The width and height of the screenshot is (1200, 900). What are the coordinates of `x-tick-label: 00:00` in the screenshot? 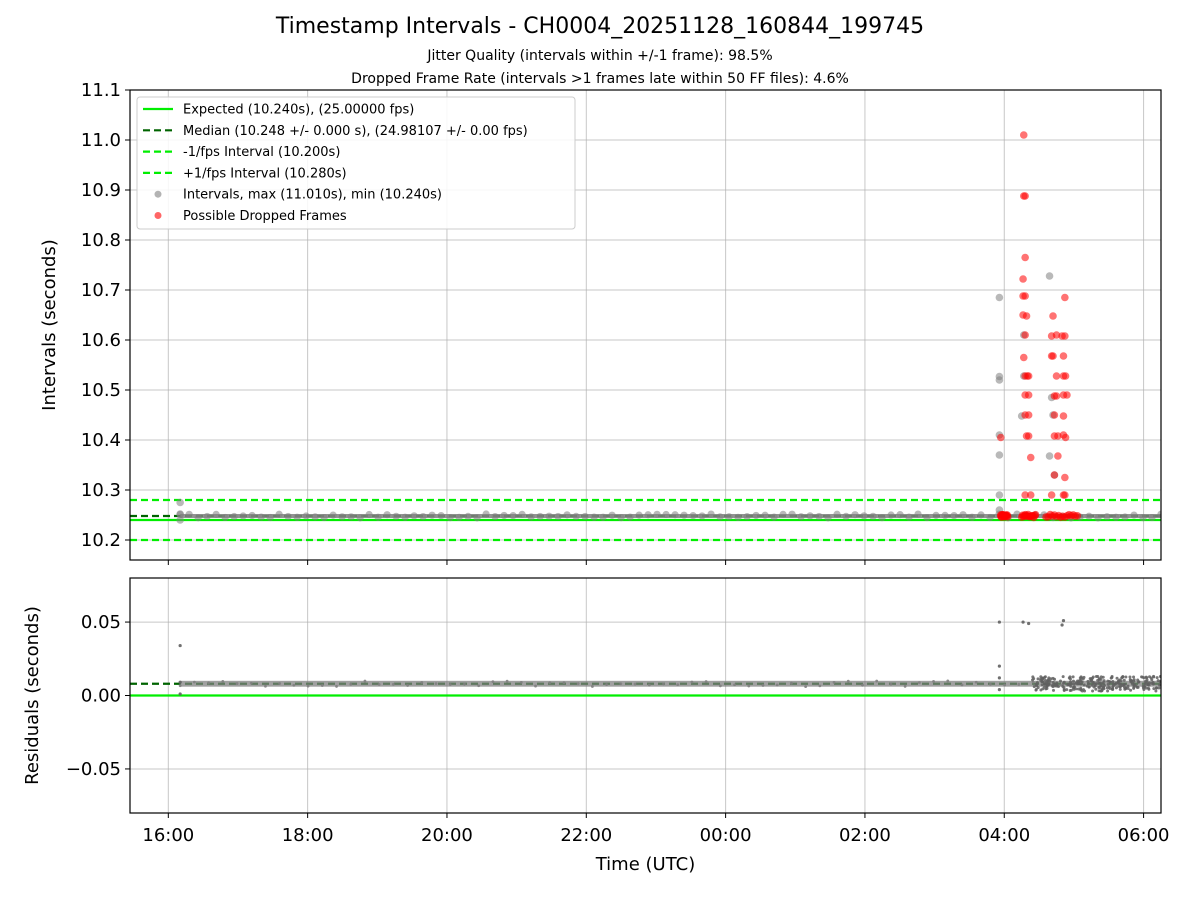 It's located at (726, 835).